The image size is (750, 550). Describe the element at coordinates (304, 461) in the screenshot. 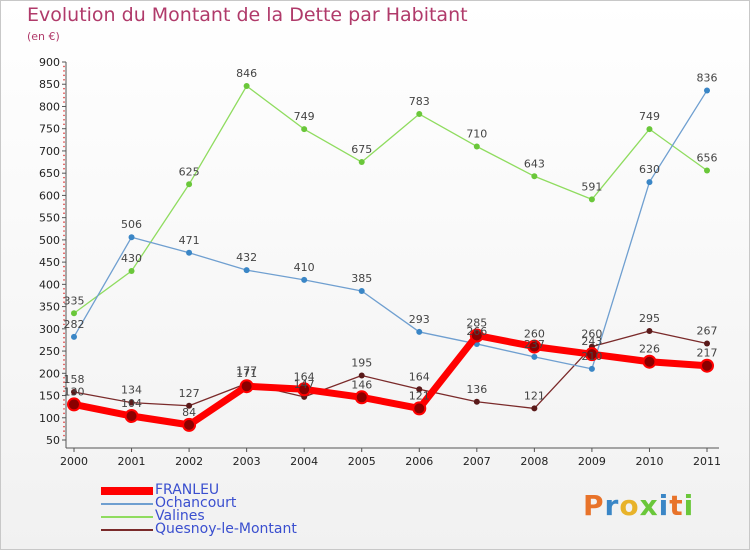

I see `x-tick-label: 2004` at that location.